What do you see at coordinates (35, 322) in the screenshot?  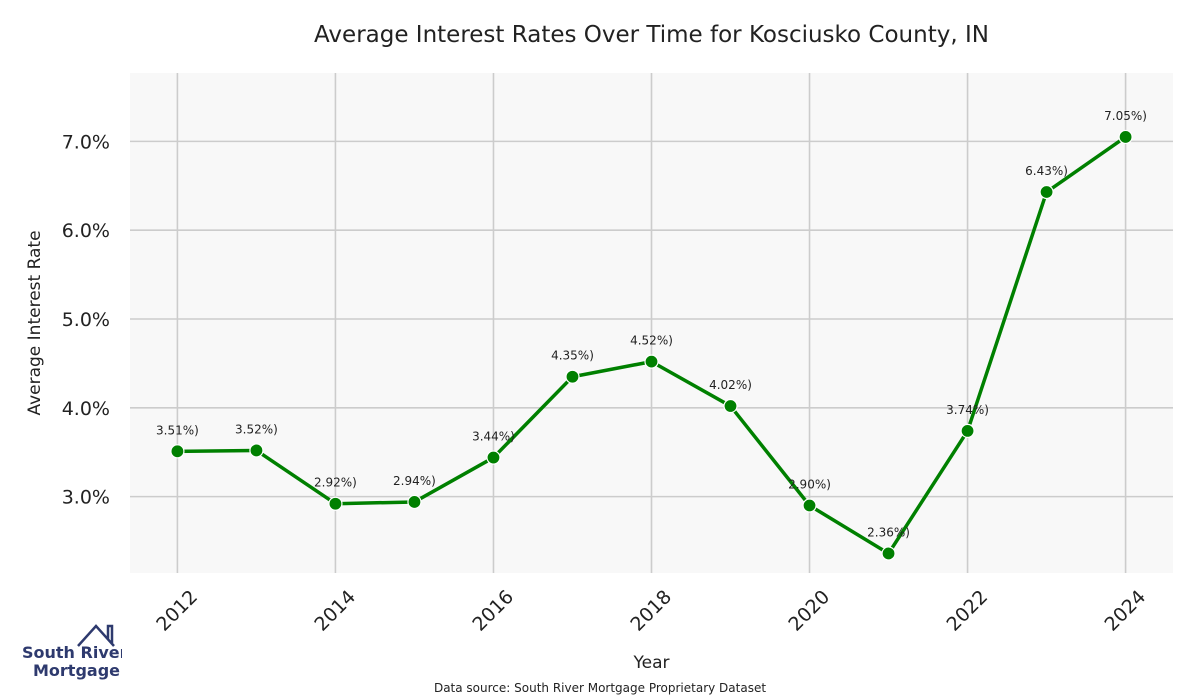 I see `y-axis-label: Average Interest Rate` at bounding box center [35, 322].